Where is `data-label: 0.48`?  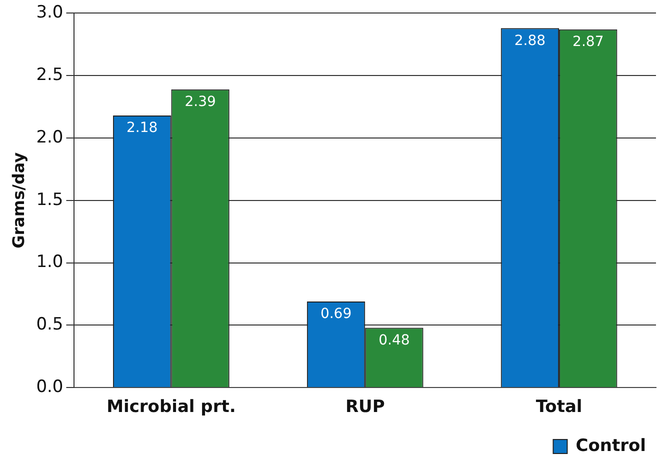
data-label: 0.48 is located at coordinates (394, 340).